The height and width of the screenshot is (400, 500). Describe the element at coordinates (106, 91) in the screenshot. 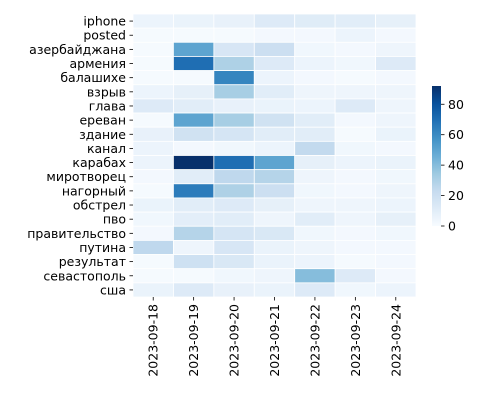

I see `y-tick-label: взрыв` at that location.